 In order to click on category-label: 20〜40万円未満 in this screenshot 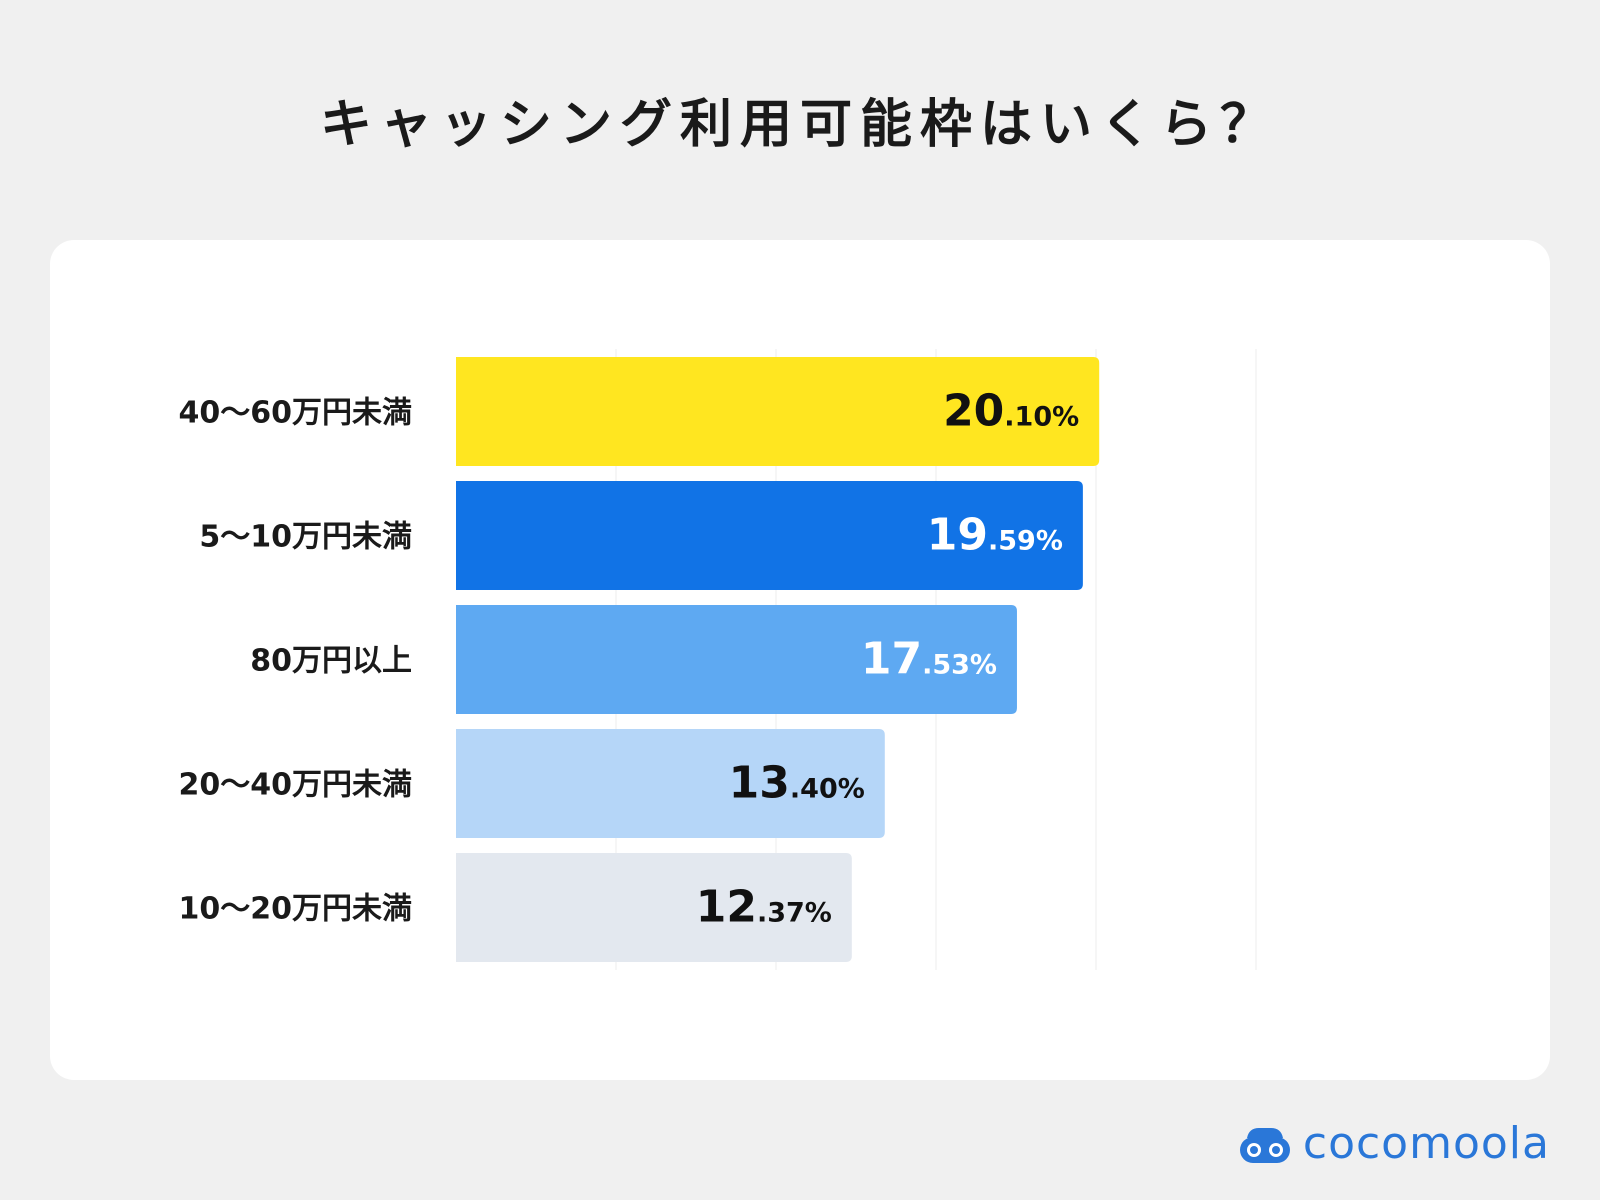, I will do `click(296, 785)`.